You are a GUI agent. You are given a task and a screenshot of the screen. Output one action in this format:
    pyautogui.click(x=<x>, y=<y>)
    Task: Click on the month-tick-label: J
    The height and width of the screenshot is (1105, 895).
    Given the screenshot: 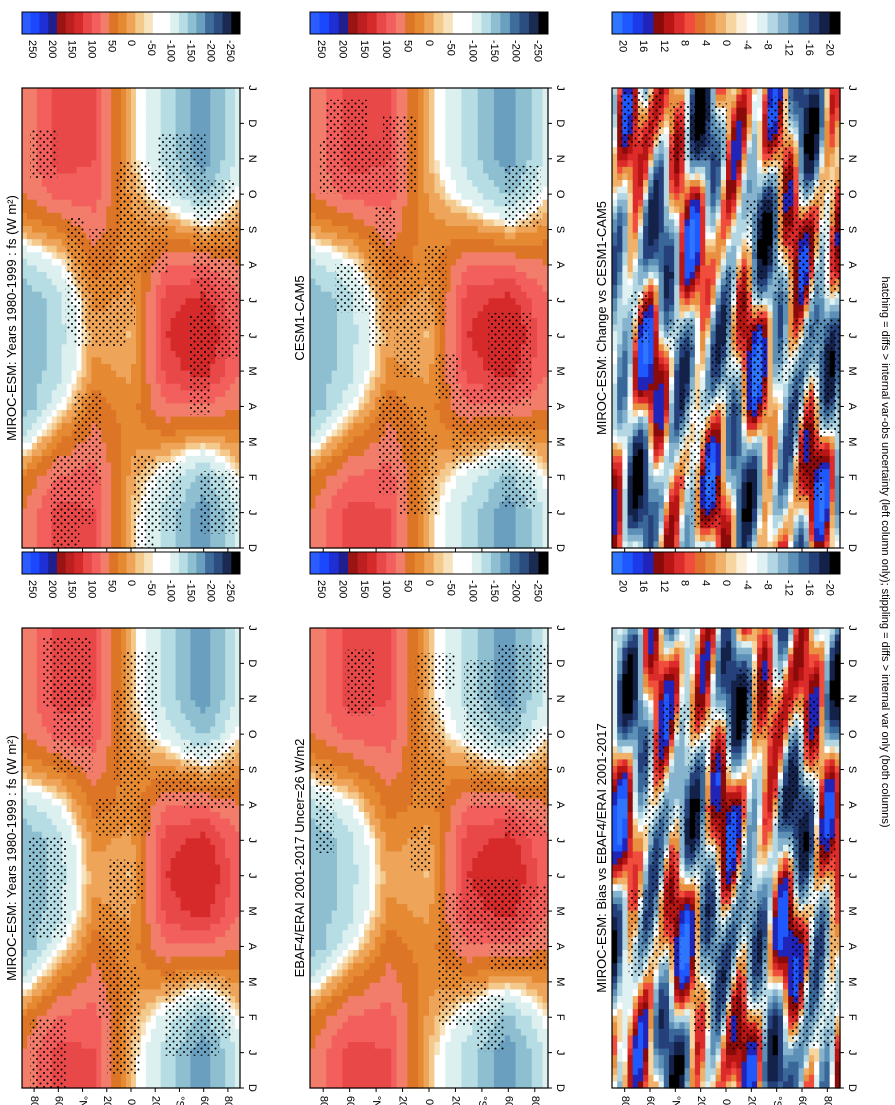 What is the action you would take?
    pyautogui.click(x=252, y=336)
    